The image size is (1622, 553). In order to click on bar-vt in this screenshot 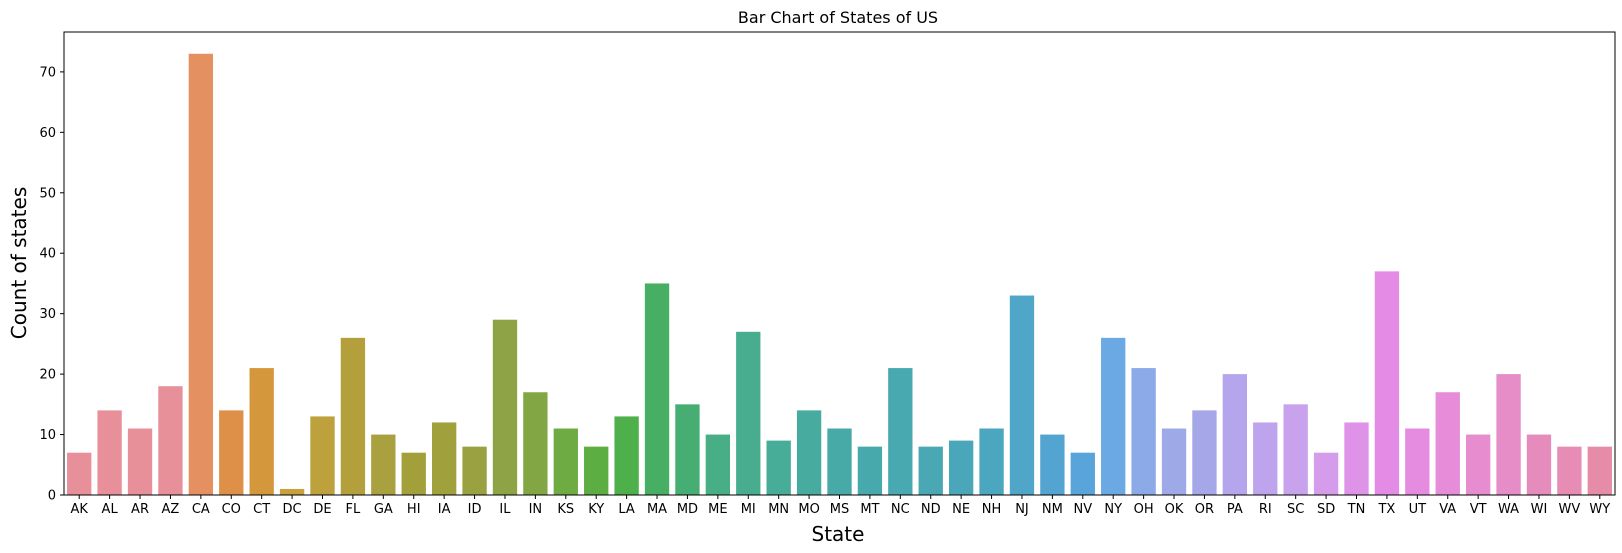, I will do `click(1478, 464)`.